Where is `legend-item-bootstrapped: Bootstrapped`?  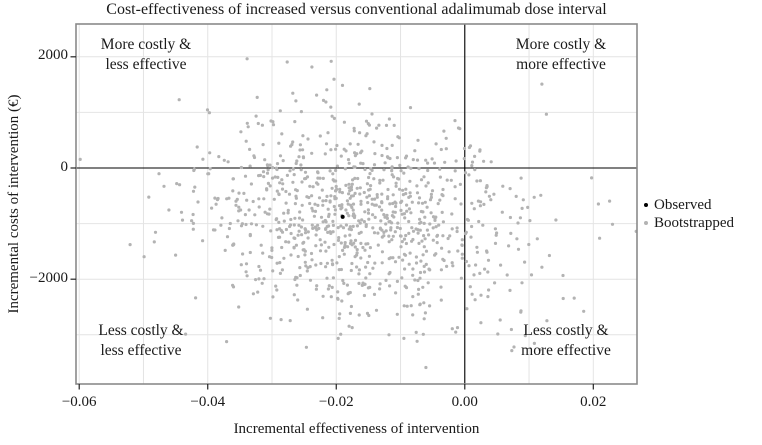
legend-item-bootstrapped: Bootstrapped is located at coordinates (689, 223).